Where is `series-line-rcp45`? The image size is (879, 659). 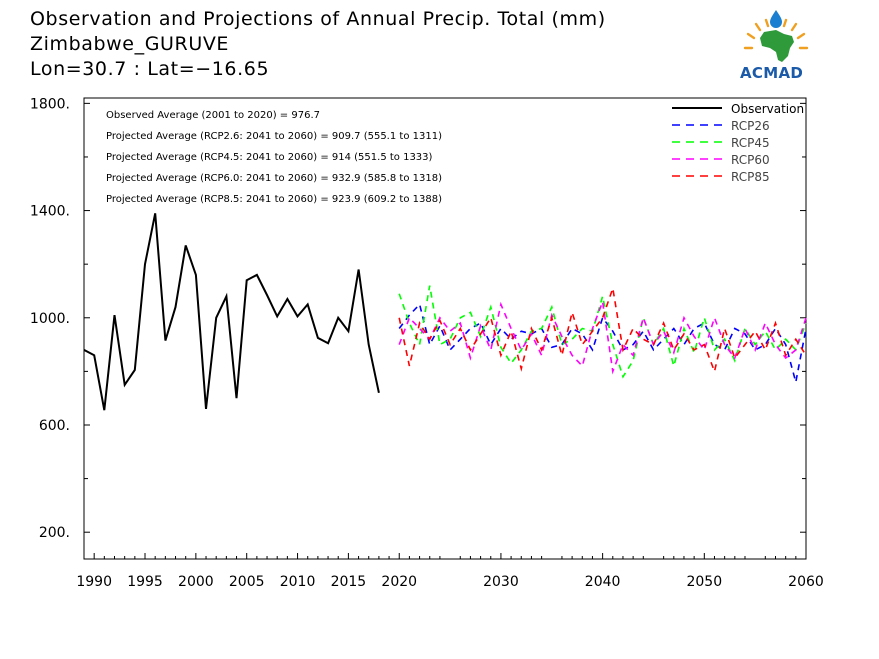
series-line-rcp45 is located at coordinates (602, 332).